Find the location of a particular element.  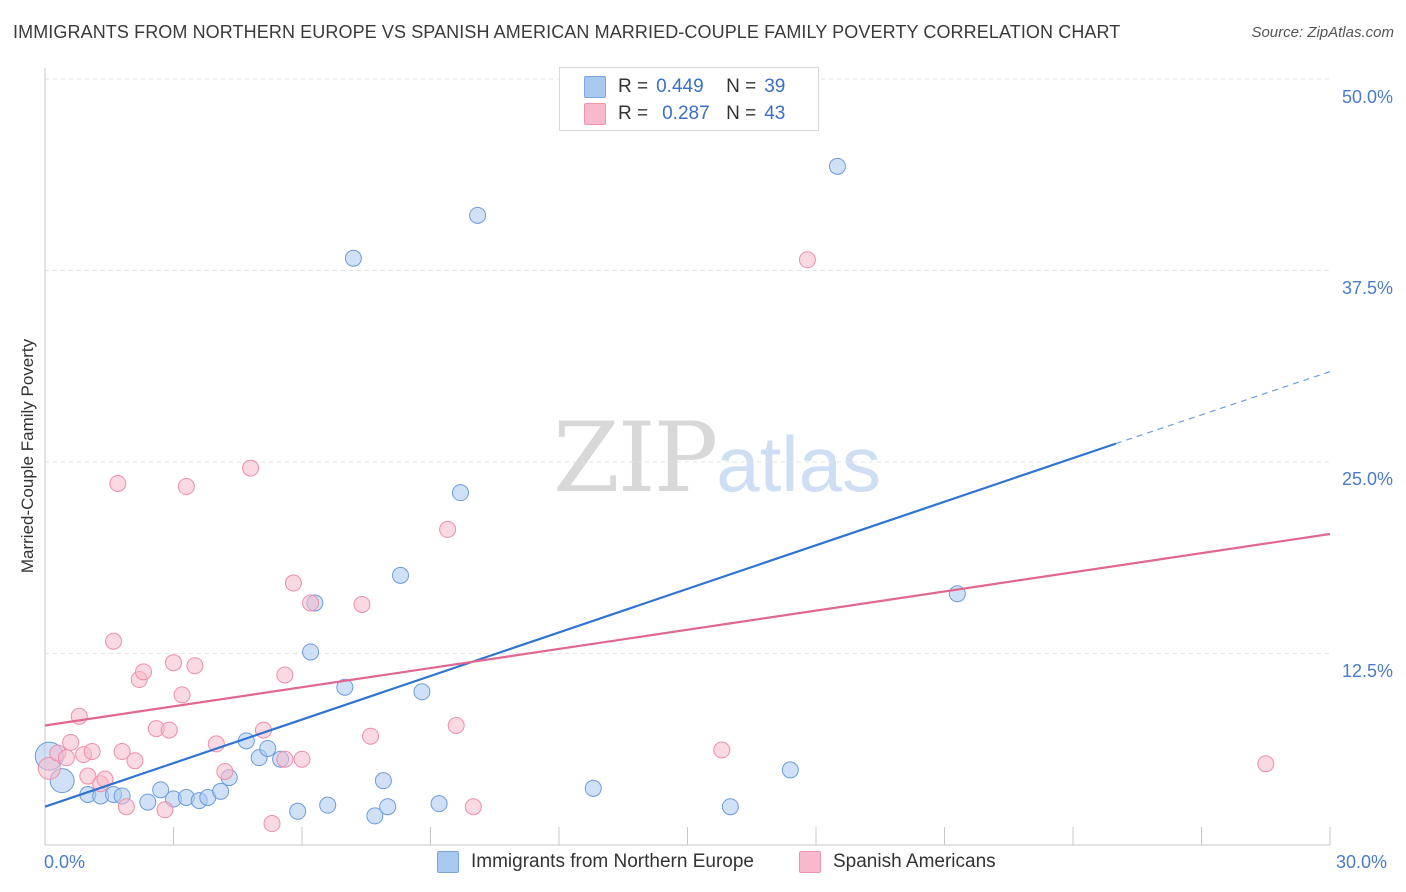

watermark: ZIPatlas is located at coordinates (717, 458).